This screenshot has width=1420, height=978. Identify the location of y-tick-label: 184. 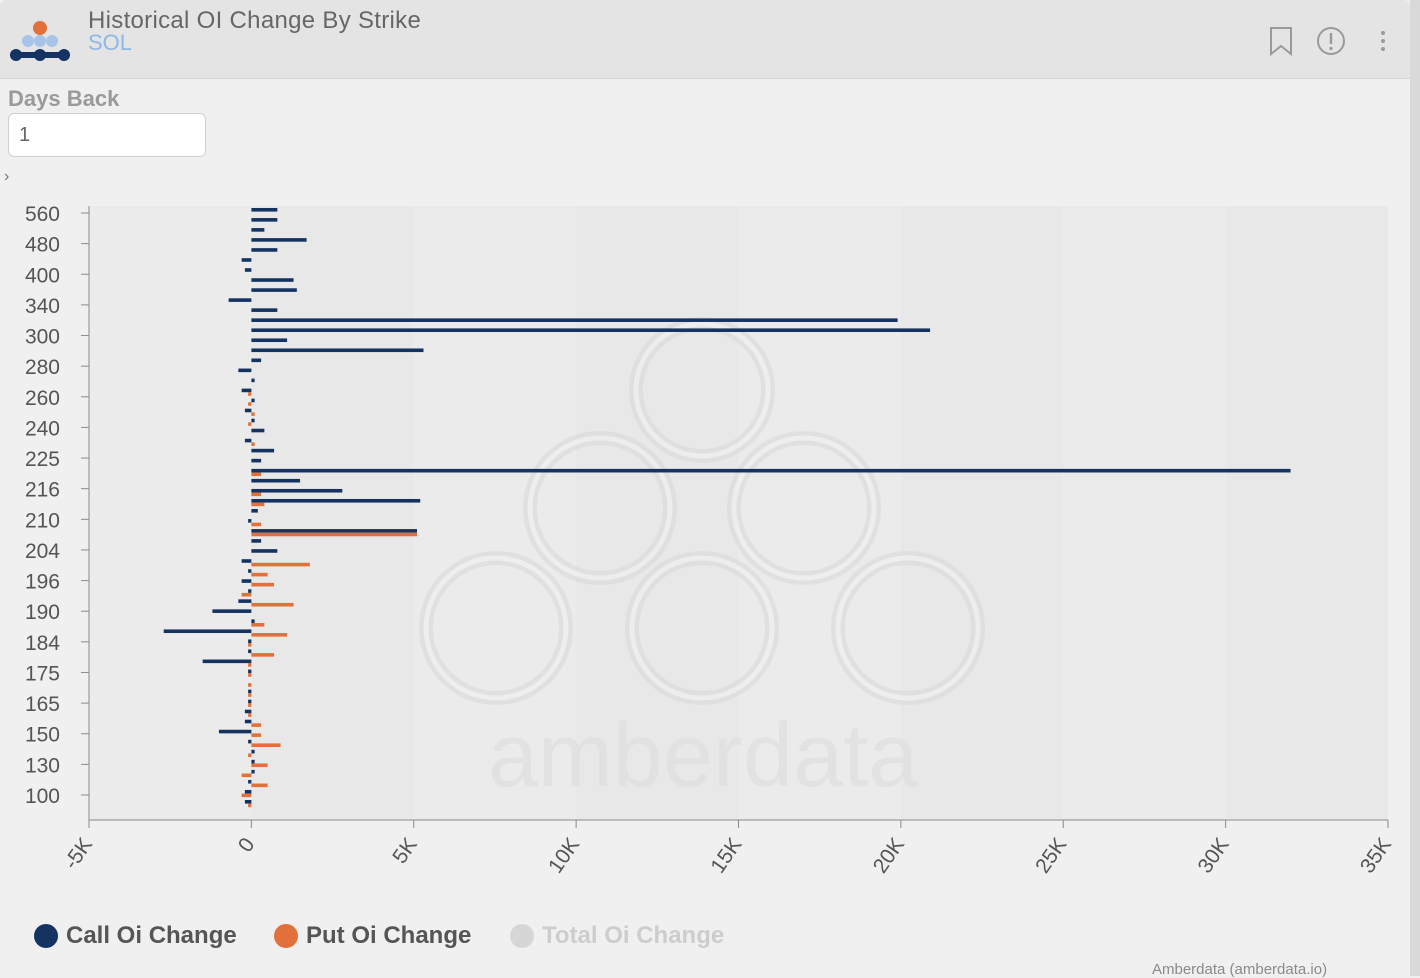
(42, 643).